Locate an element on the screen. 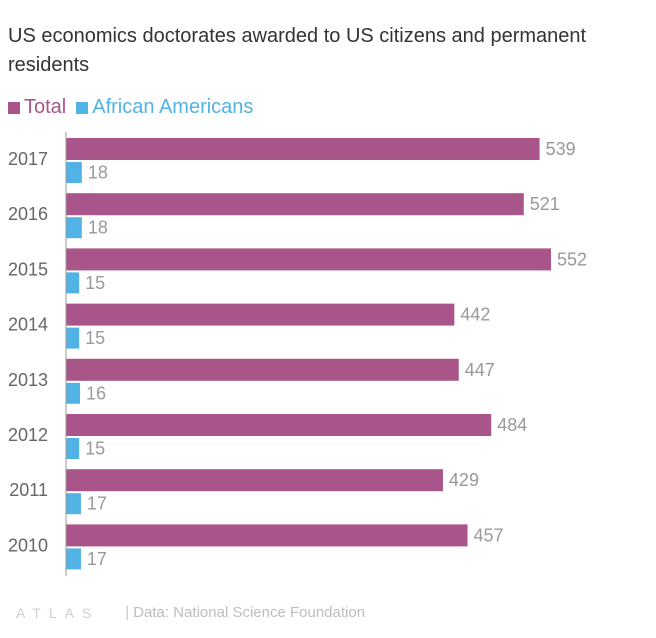  bar-total-2015 is located at coordinates (308, 259).